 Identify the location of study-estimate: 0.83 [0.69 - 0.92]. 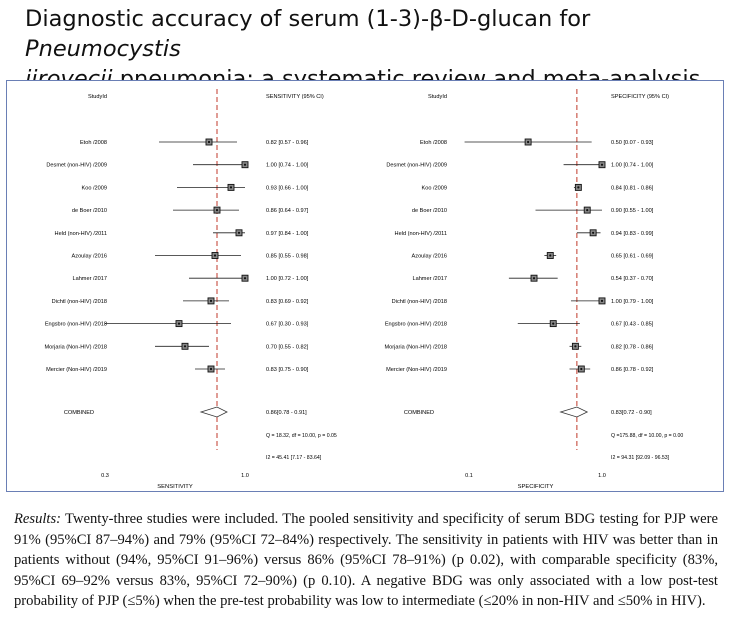
(287, 302).